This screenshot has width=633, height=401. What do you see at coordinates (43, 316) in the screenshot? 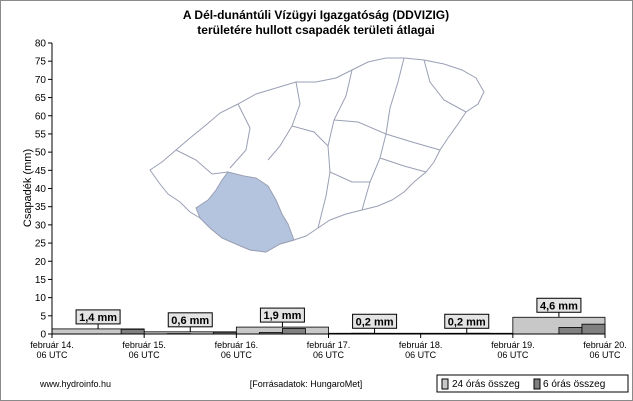
I see `y-tick-label: 5` at bounding box center [43, 316].